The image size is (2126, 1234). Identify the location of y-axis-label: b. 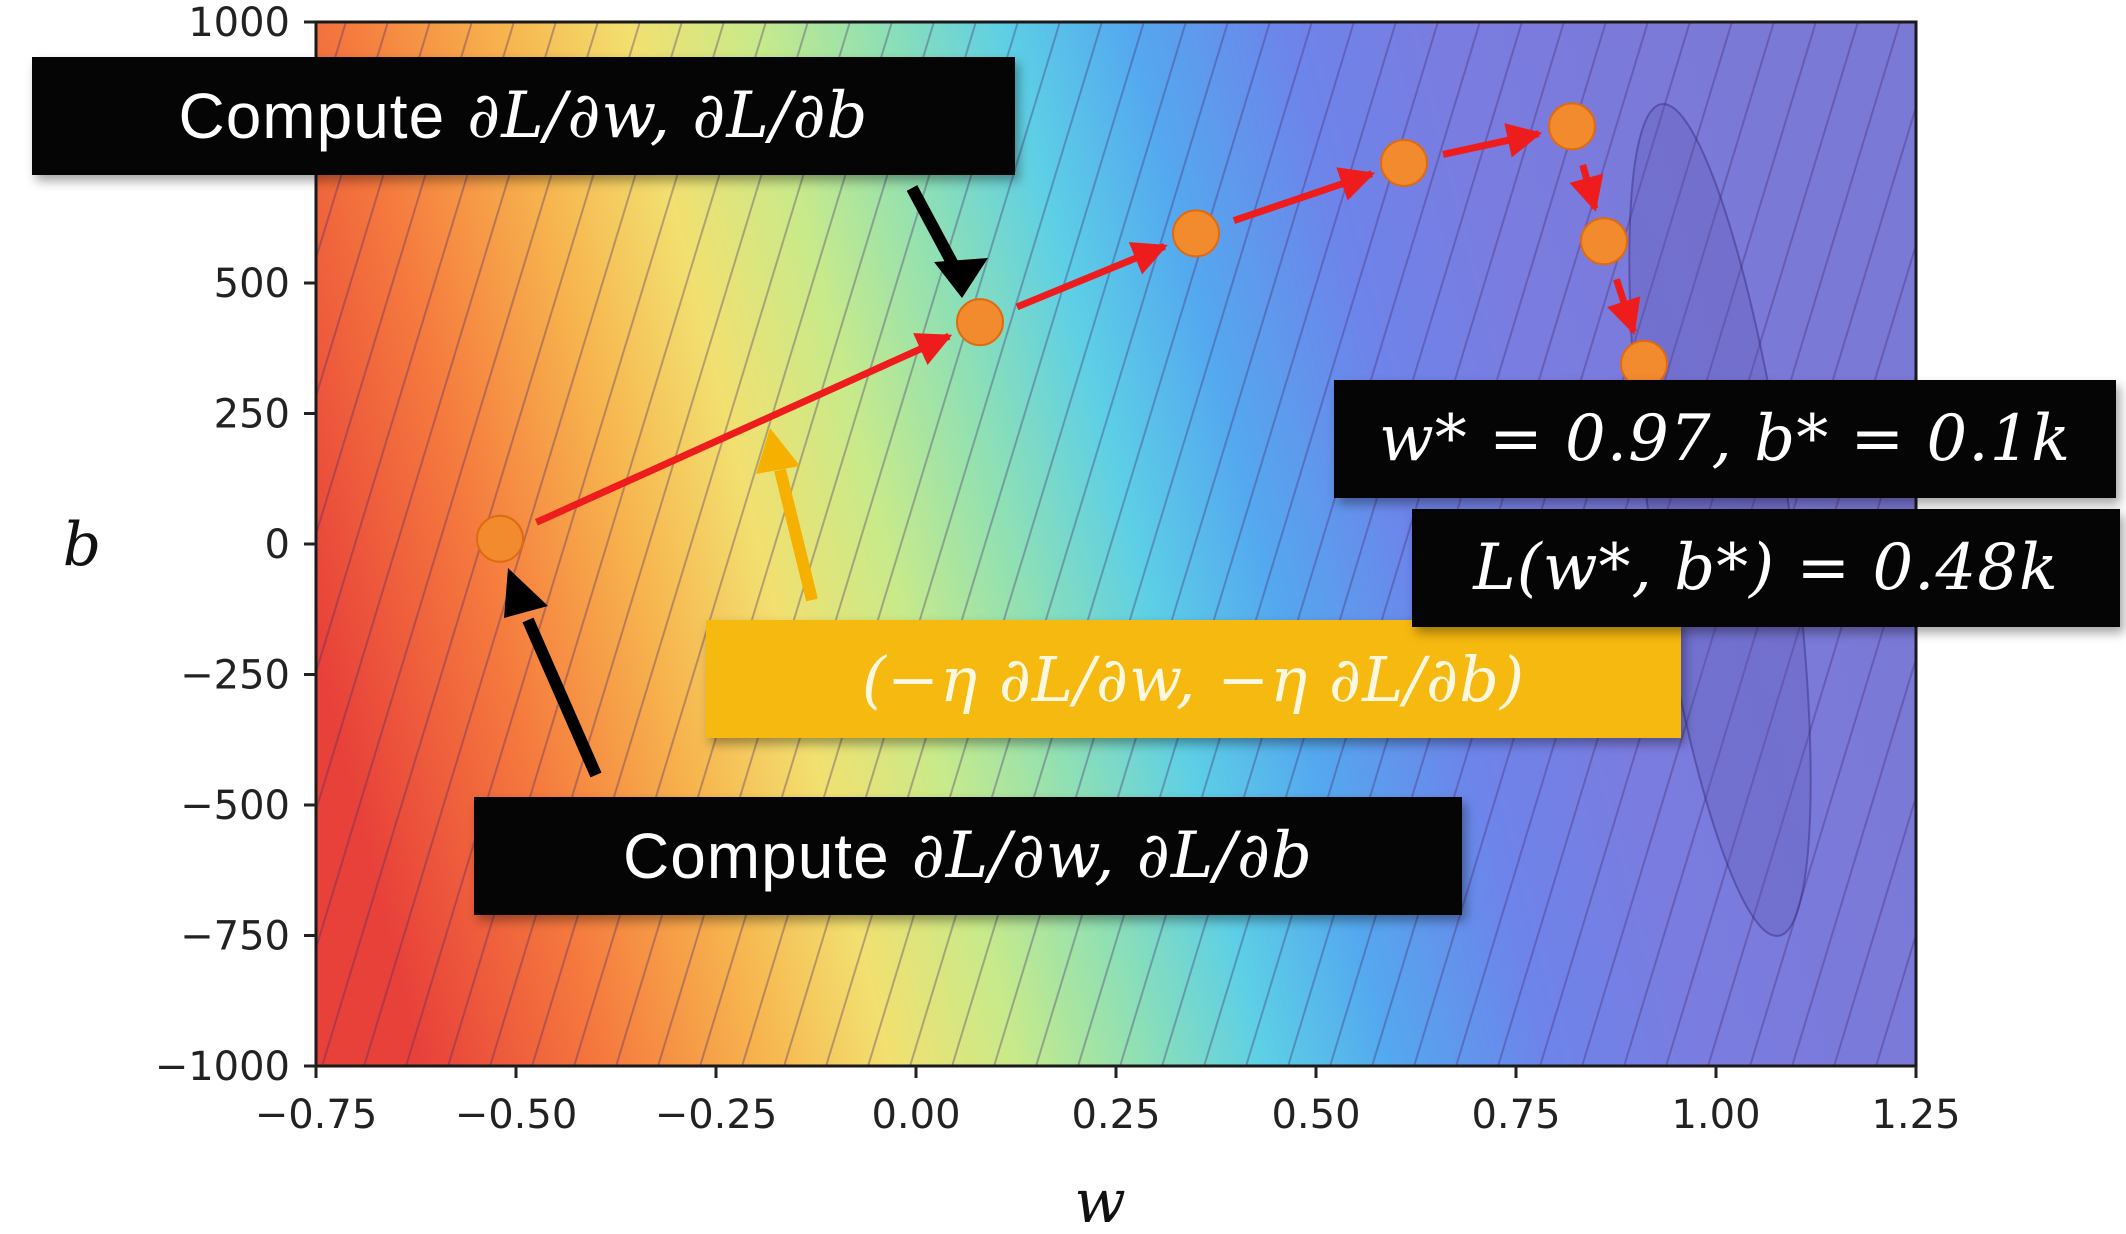
(82, 545).